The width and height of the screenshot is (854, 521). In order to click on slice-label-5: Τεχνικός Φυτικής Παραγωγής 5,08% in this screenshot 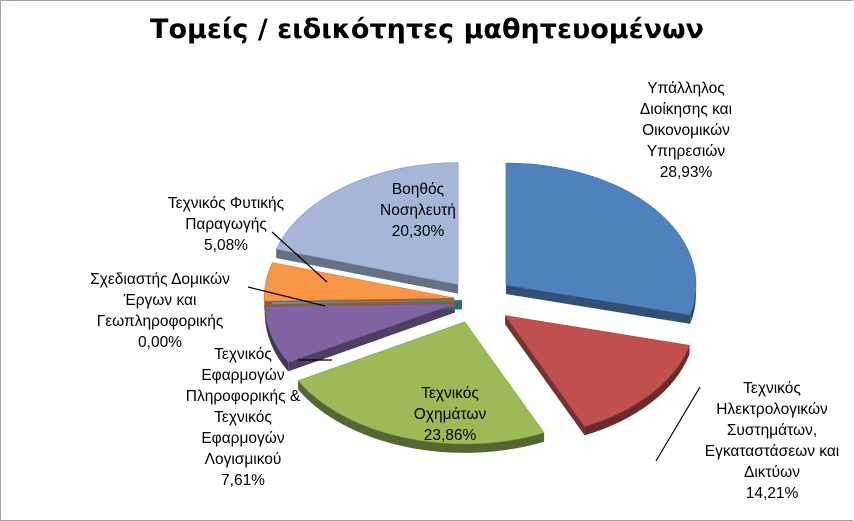, I will do `click(226, 224)`.